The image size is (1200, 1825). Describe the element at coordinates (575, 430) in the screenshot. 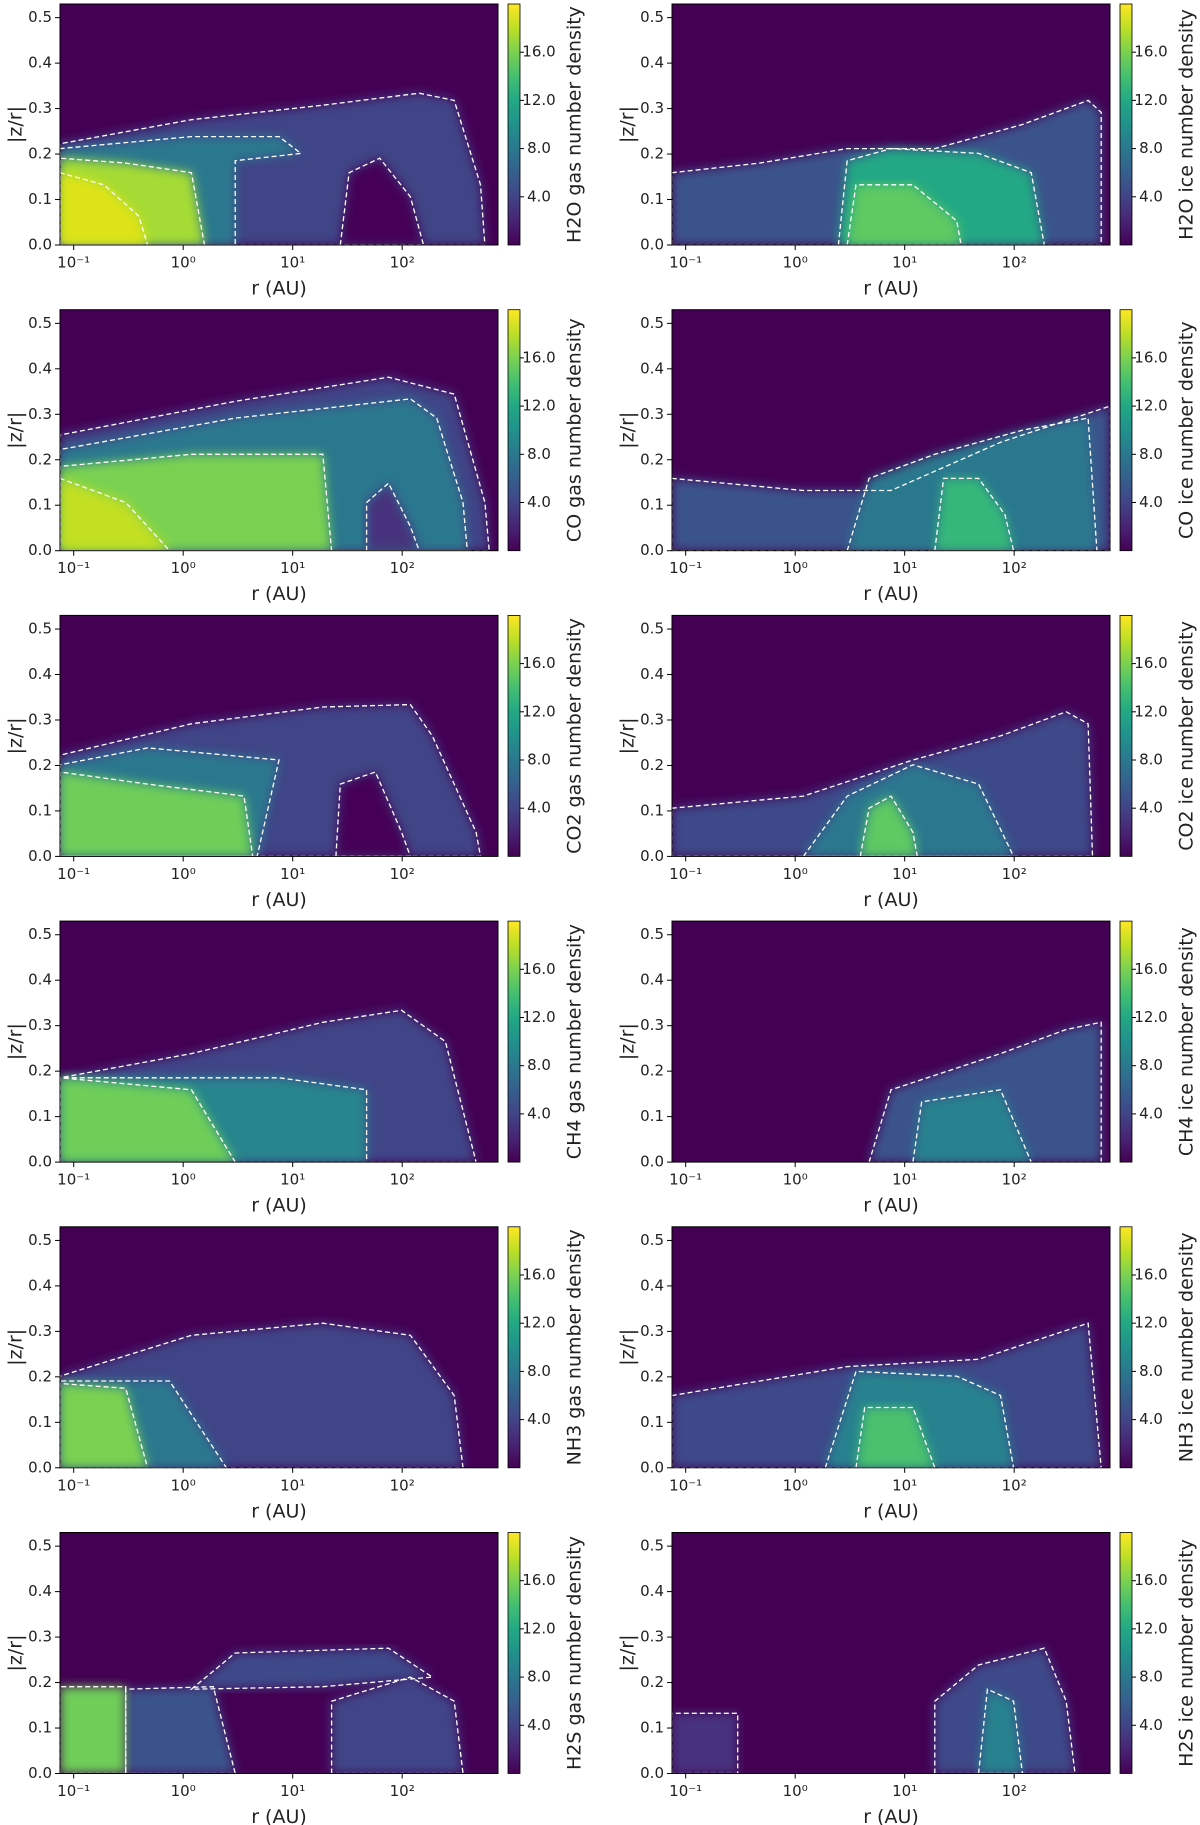

I see `colorbar-label: CO gas number density` at that location.